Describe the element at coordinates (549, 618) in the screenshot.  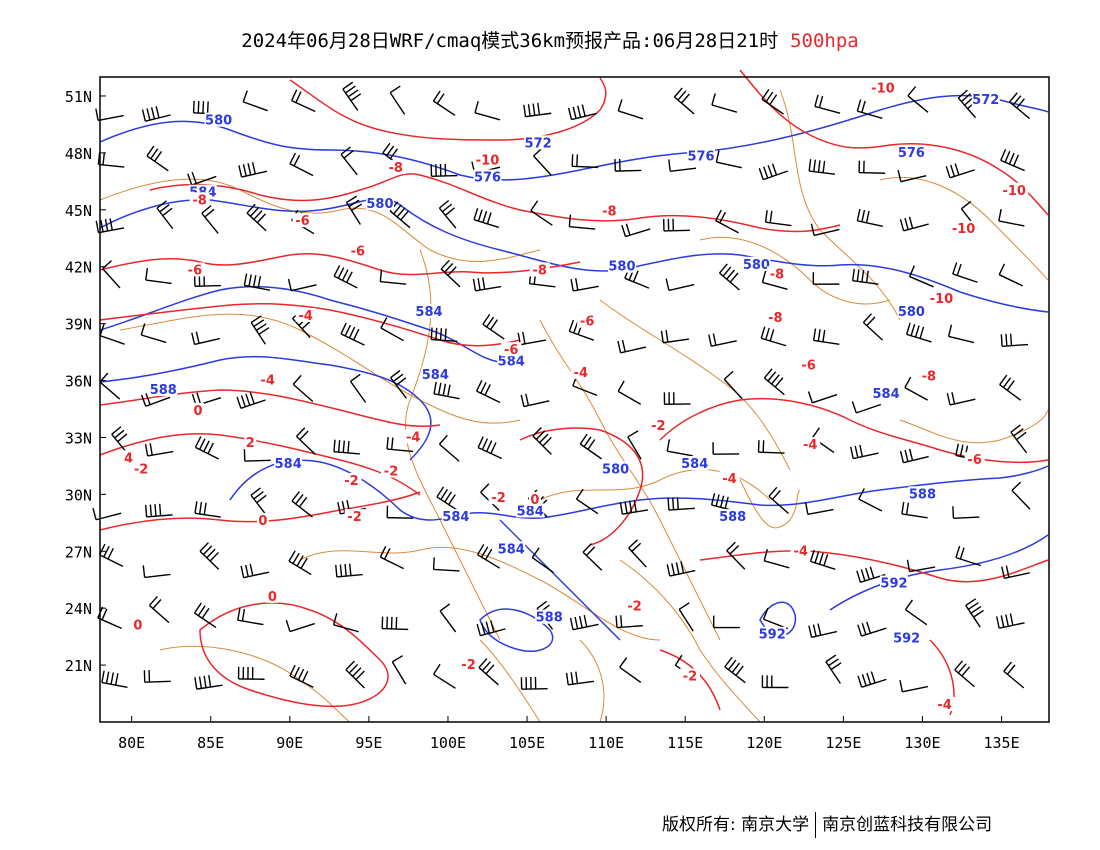
I see `height-contour-label: 588` at that location.